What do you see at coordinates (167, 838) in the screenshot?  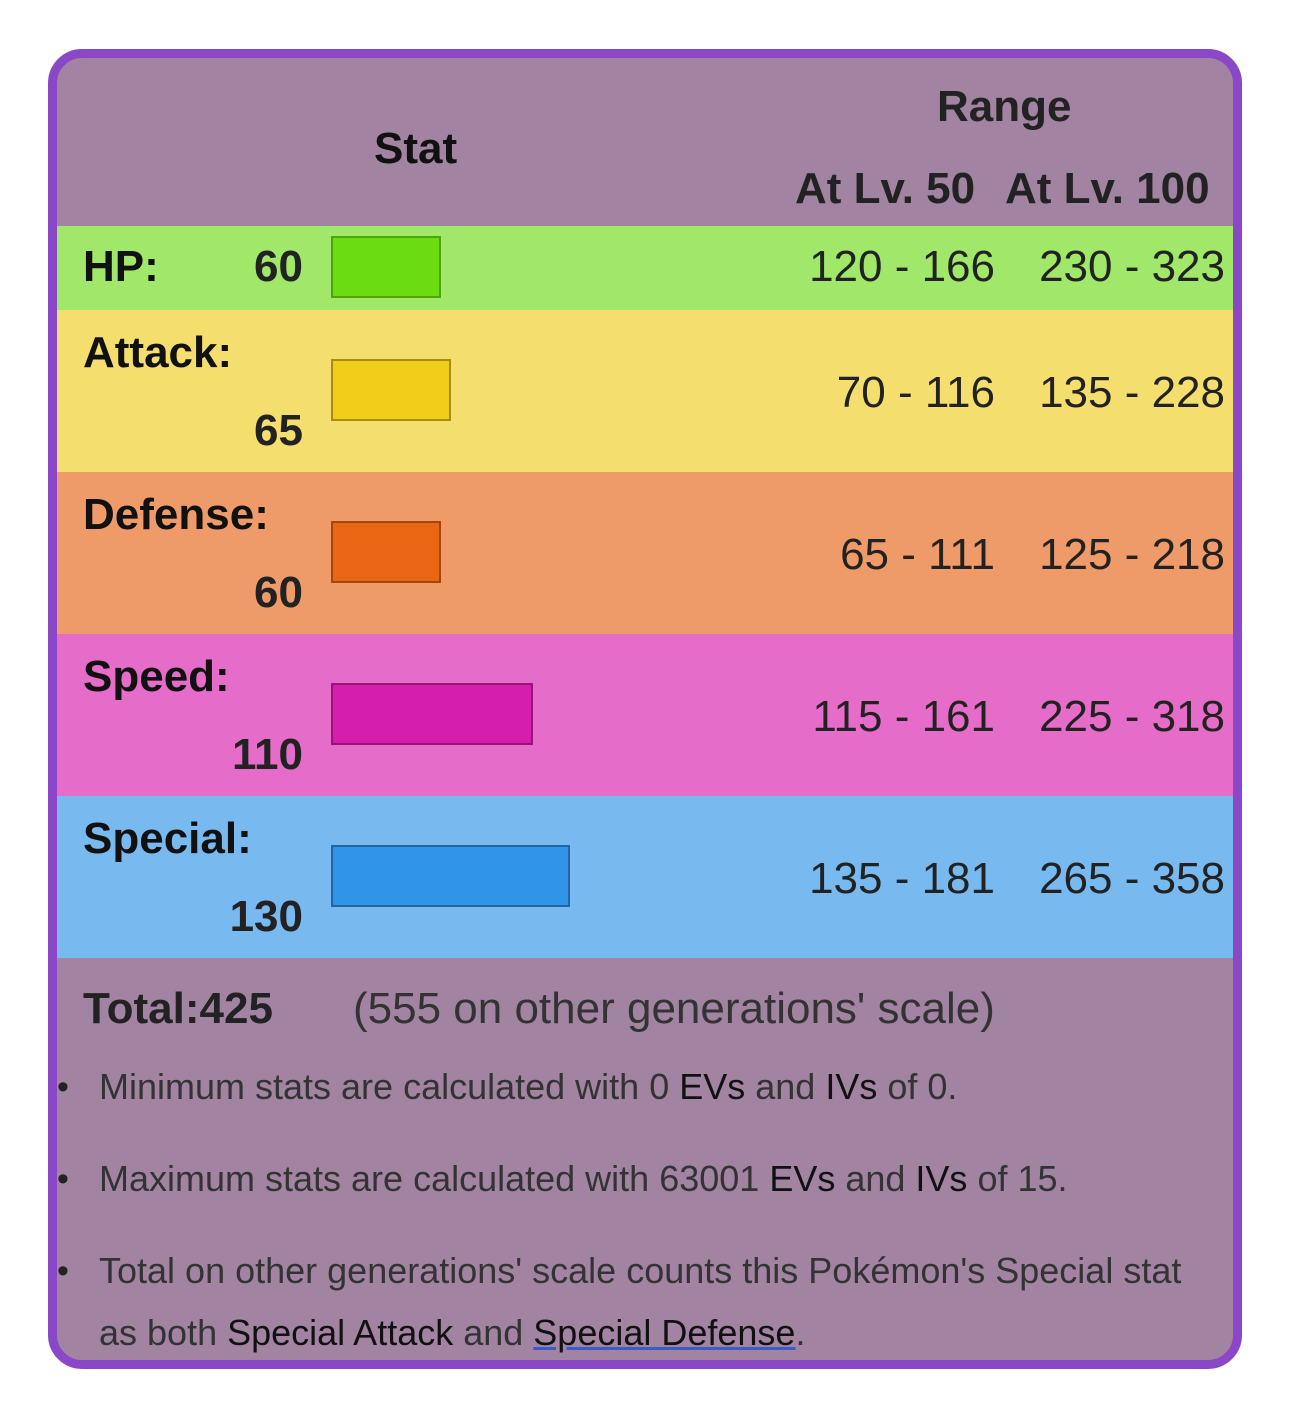 I see `stat-name: Special:` at bounding box center [167, 838].